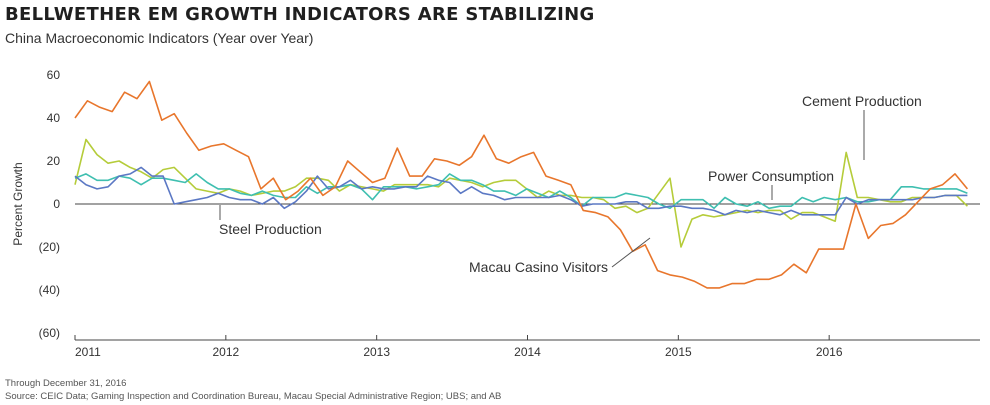  What do you see at coordinates (458, 347) in the screenshot?
I see `x-tick-labels: 2011 2012 2013 2014 2015 2016` at bounding box center [458, 347].